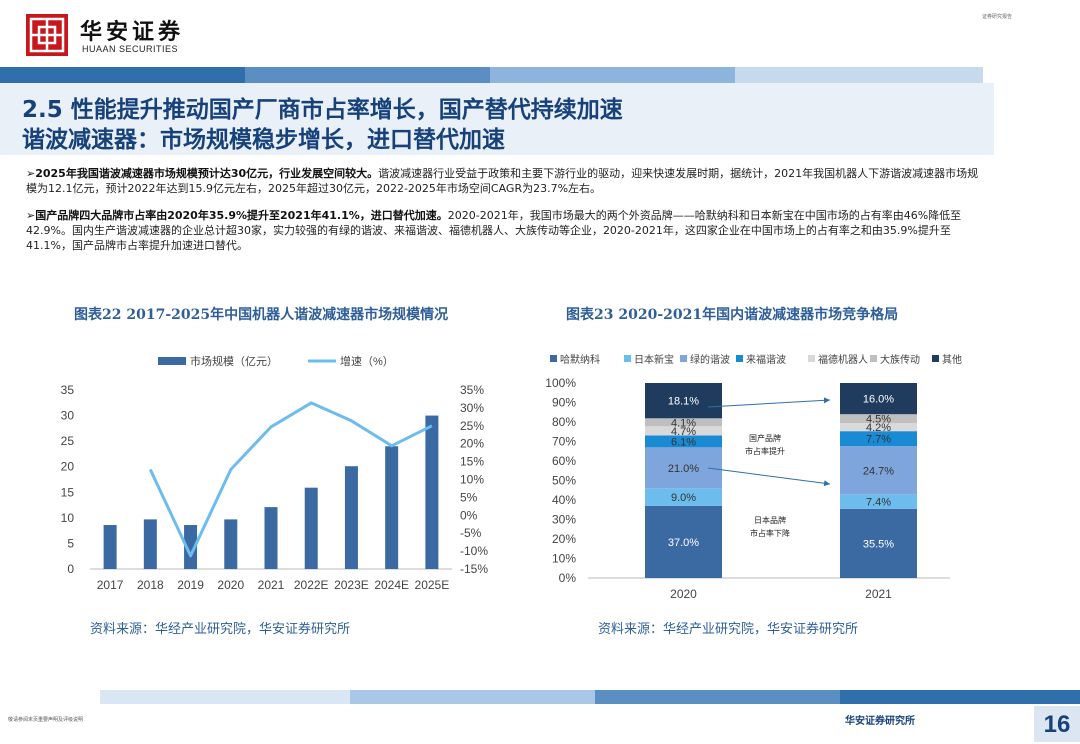 This screenshot has height=744, width=1080. What do you see at coordinates (728, 629) in the screenshot?
I see `chart-23-source: 资料来源：华经产业研究院，华安证券研究所` at bounding box center [728, 629].